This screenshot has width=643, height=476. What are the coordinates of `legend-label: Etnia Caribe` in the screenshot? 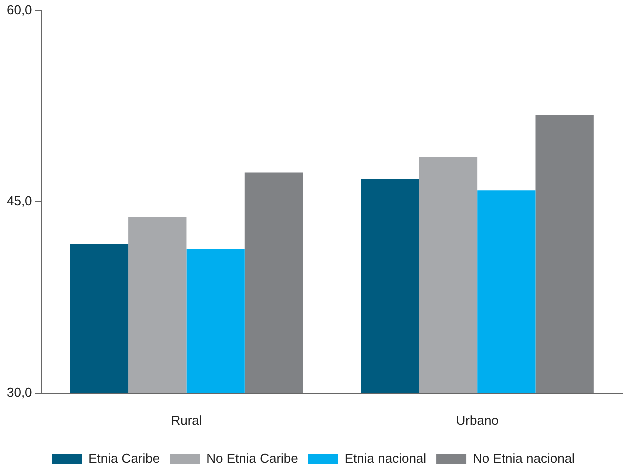 It's located at (124, 458).